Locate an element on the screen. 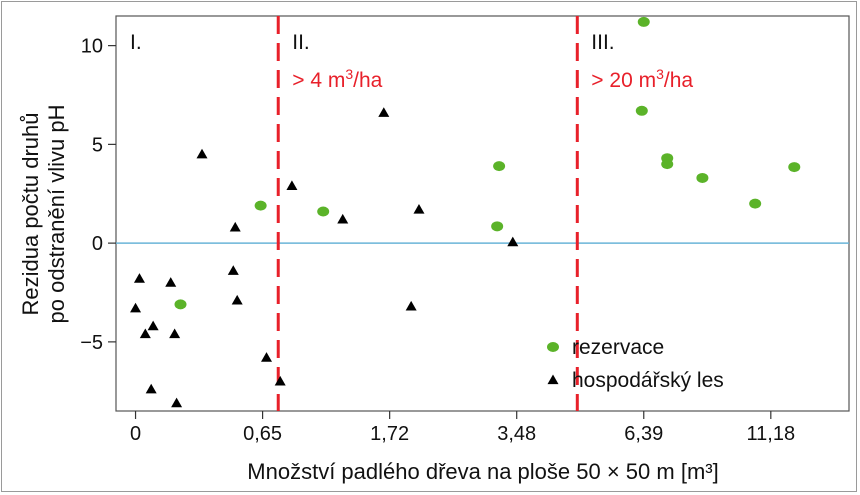 The height and width of the screenshot is (495, 860). legend-marker-rezervace is located at coordinates (553, 347).